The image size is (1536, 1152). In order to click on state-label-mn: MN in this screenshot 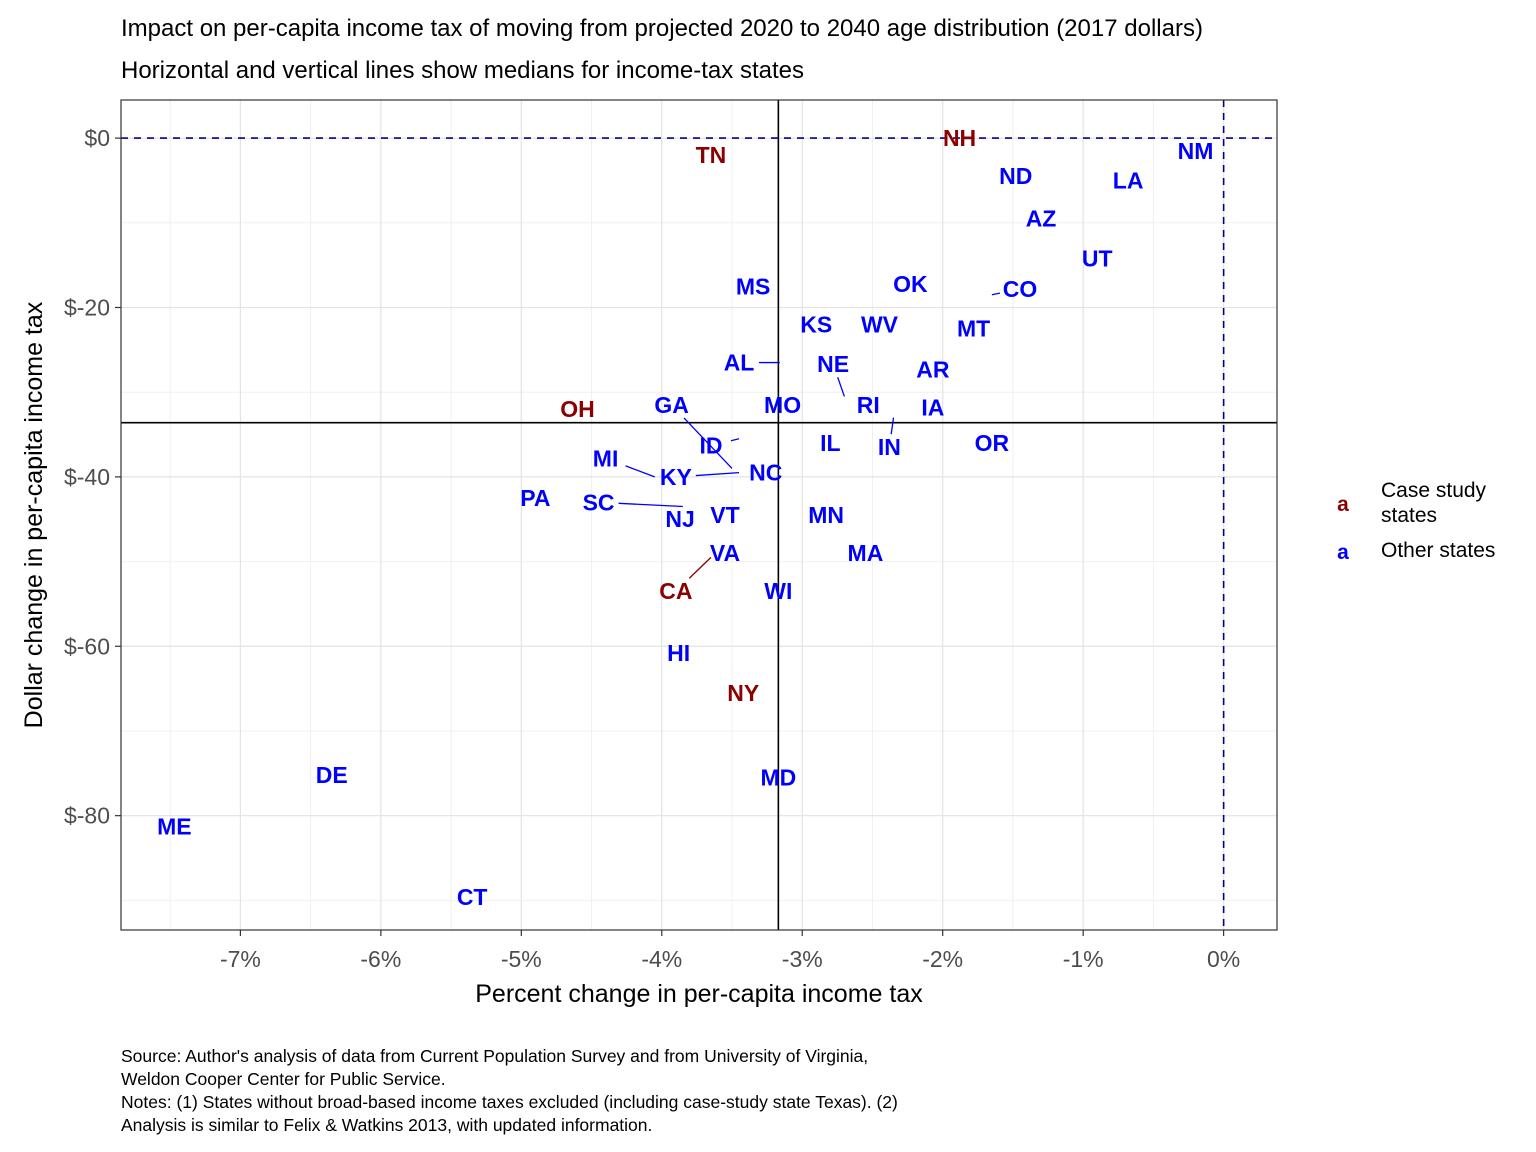, I will do `click(826, 515)`.